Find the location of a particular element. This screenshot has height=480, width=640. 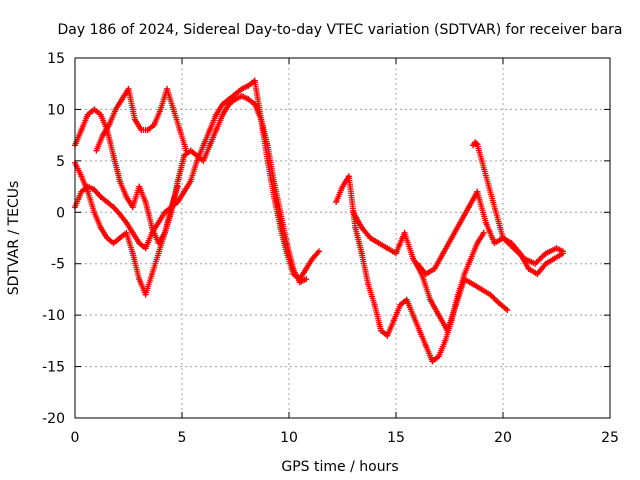

x-tick-label: 0 is located at coordinates (75, 438).